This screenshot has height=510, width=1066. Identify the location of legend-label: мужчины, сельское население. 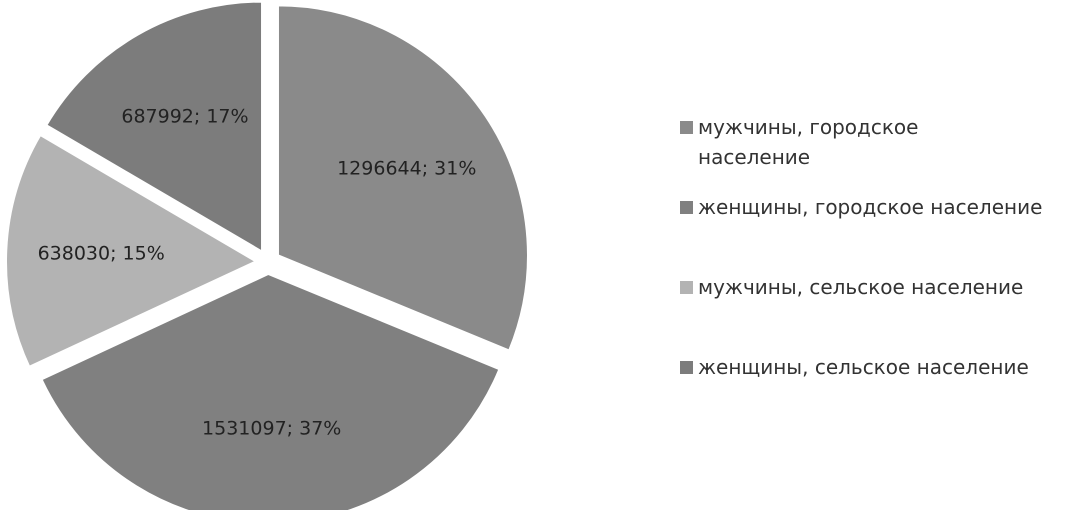
(861, 287).